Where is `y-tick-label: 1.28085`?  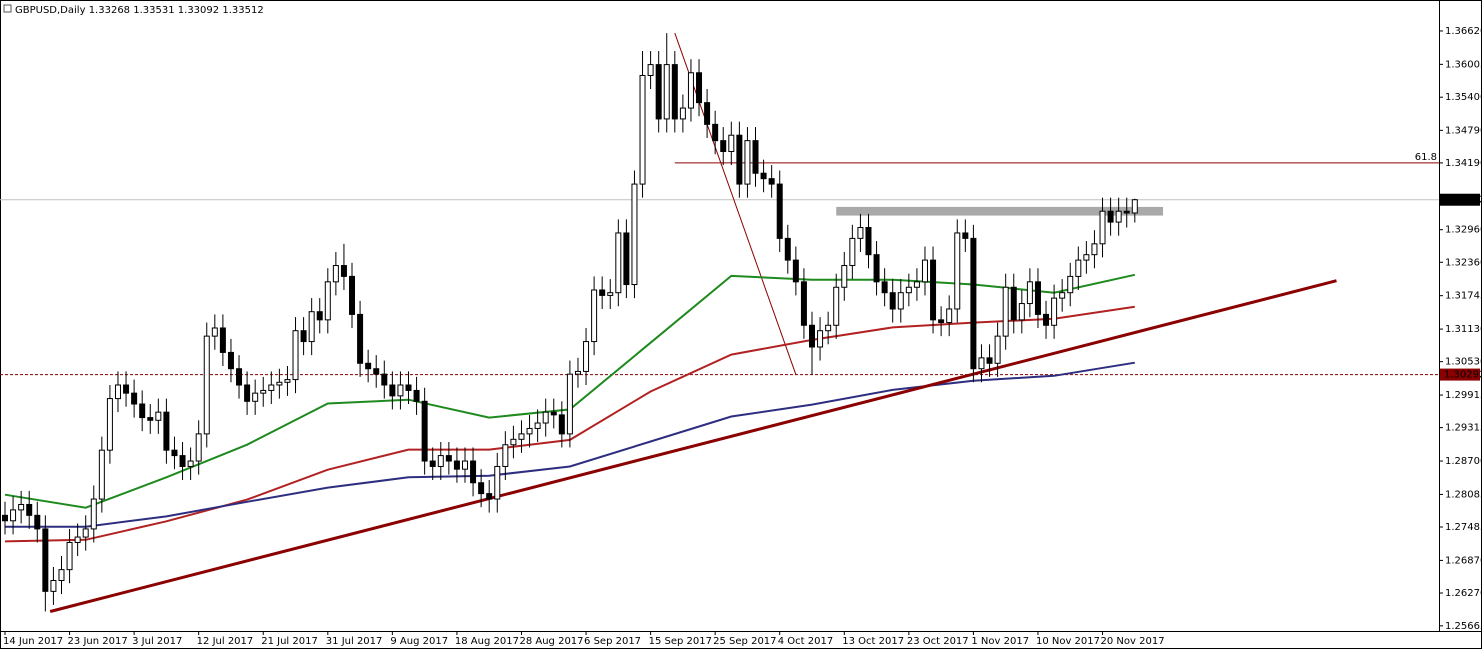 y-tick-label: 1.28085 is located at coordinates (1463, 494).